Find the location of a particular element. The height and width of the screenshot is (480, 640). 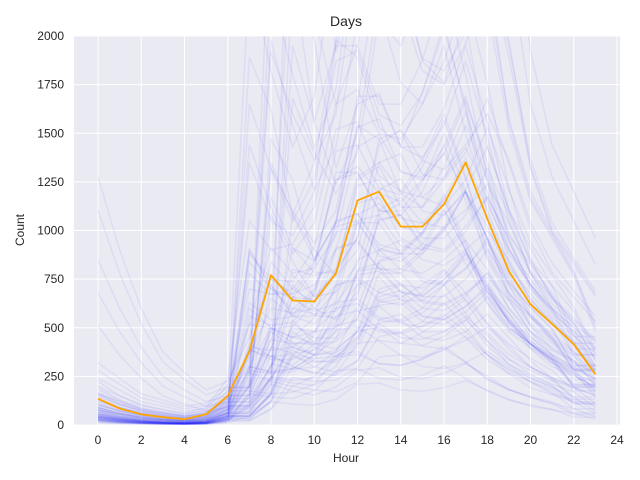

svg-text: 8 is located at coordinates (271, 440).